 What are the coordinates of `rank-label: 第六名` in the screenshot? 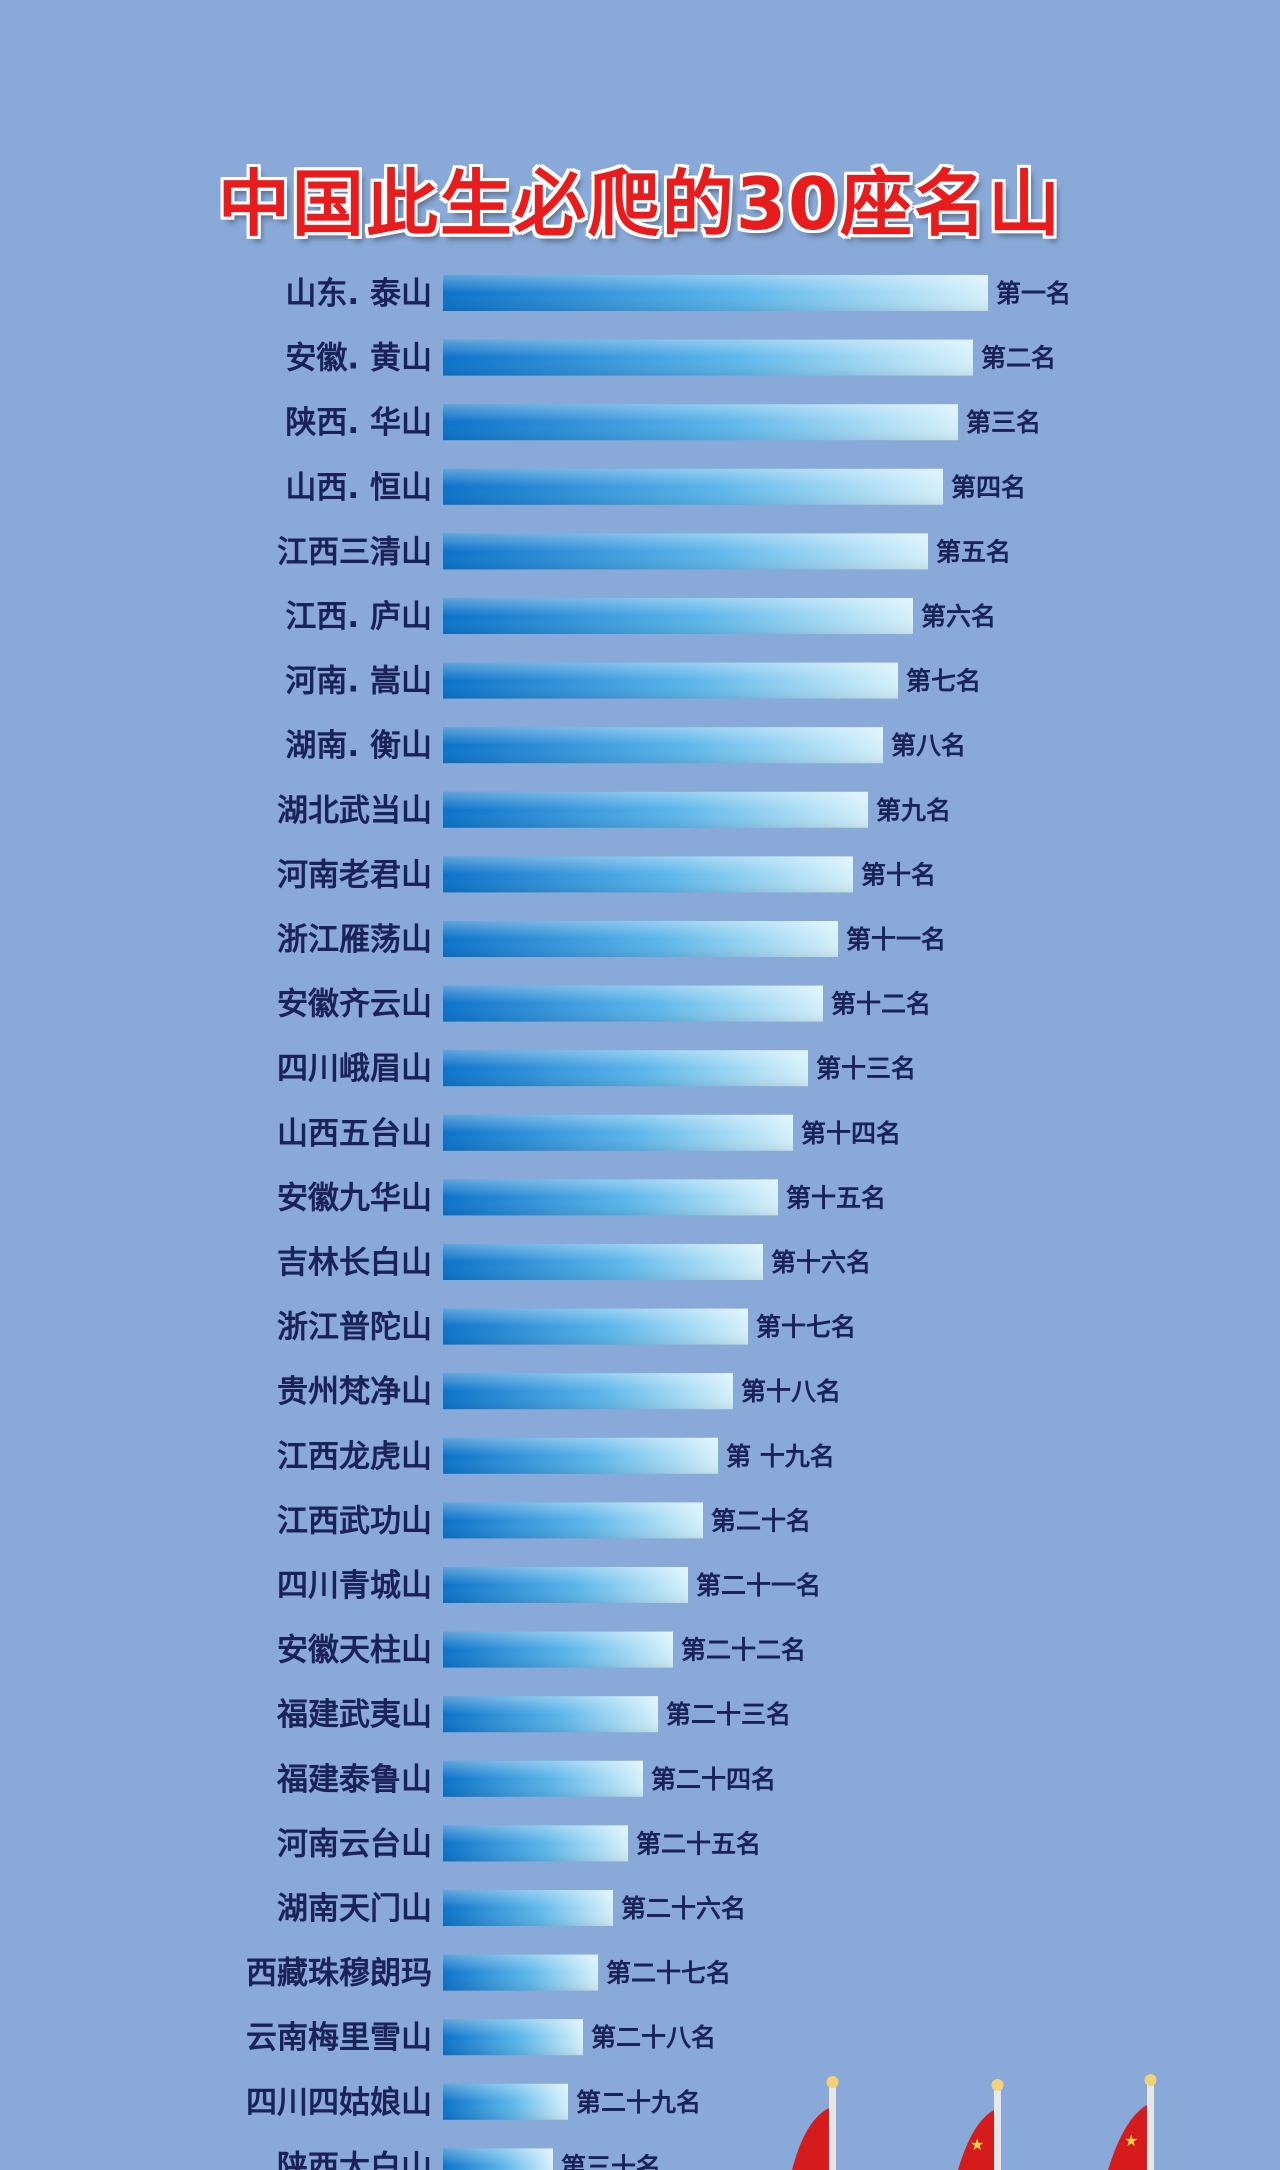 It's located at (958, 616).